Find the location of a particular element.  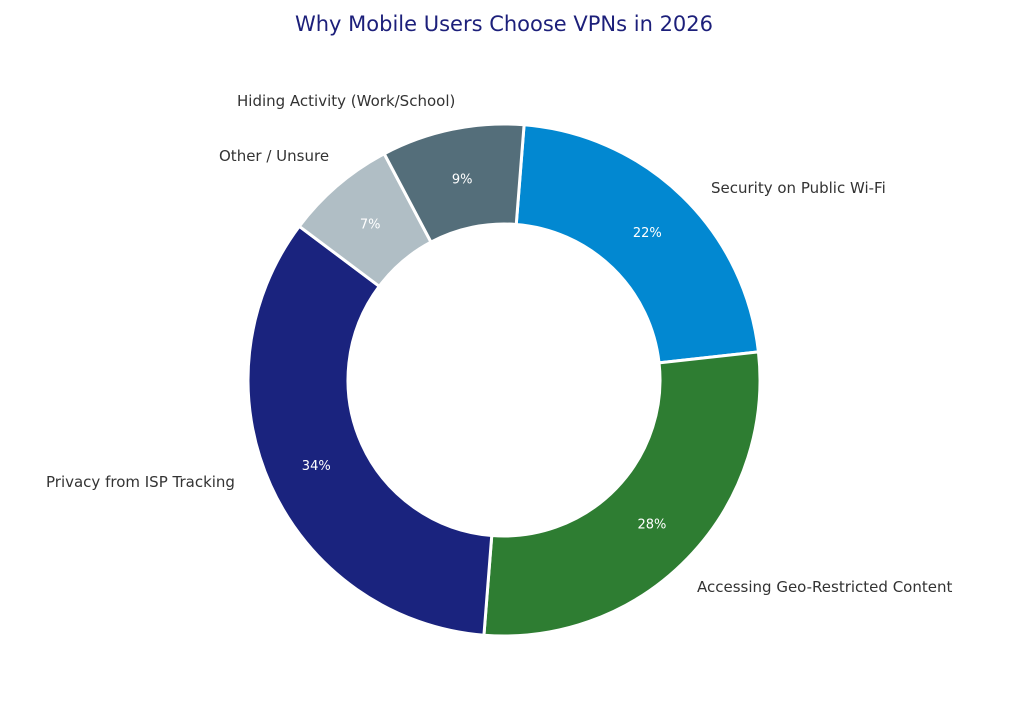

slice-category-label: Other / Unsure is located at coordinates (274, 156).